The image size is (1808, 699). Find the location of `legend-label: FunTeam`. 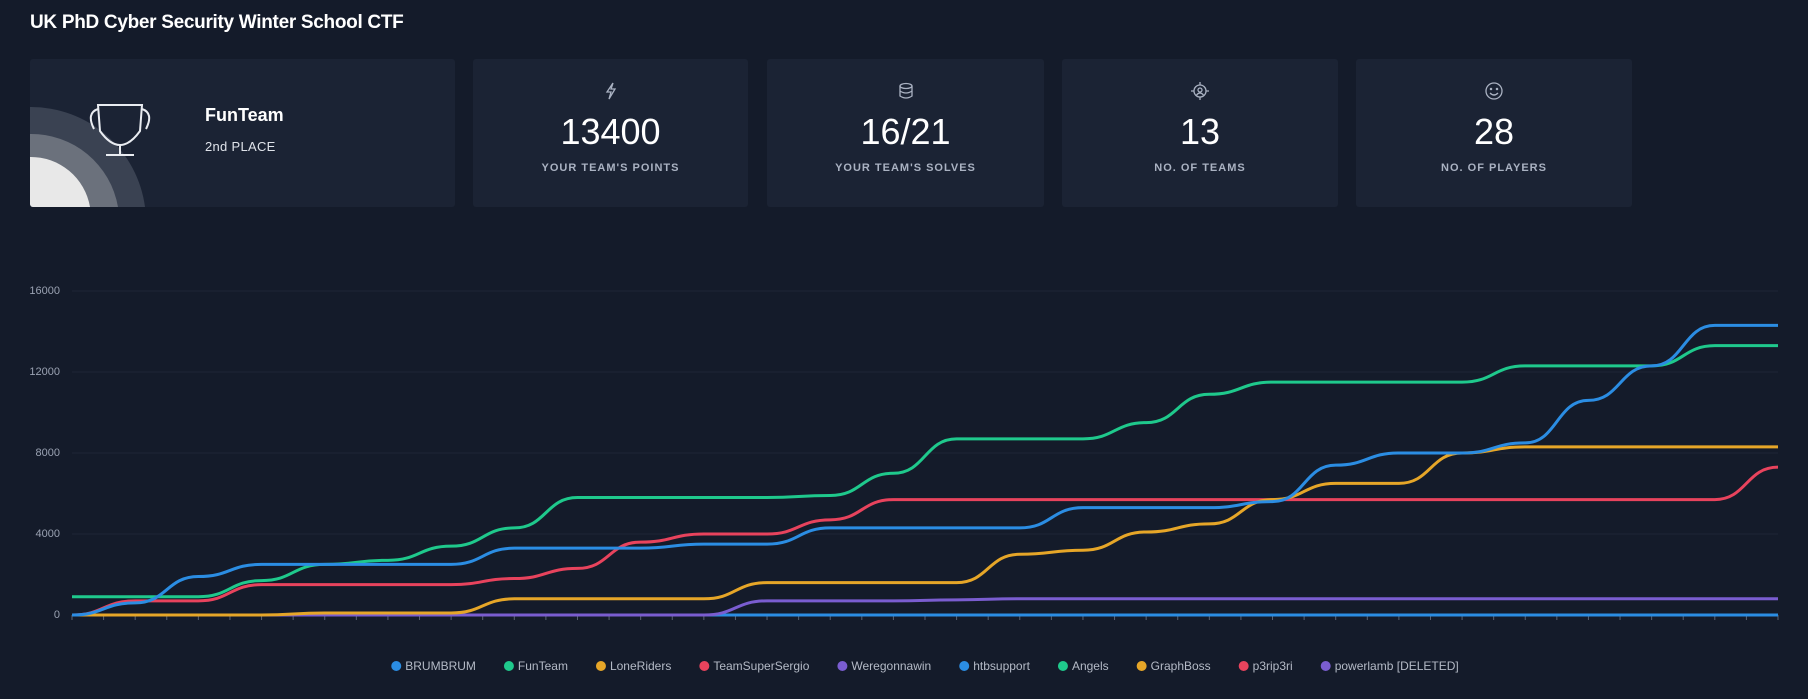

legend-label: FunTeam is located at coordinates (543, 666).